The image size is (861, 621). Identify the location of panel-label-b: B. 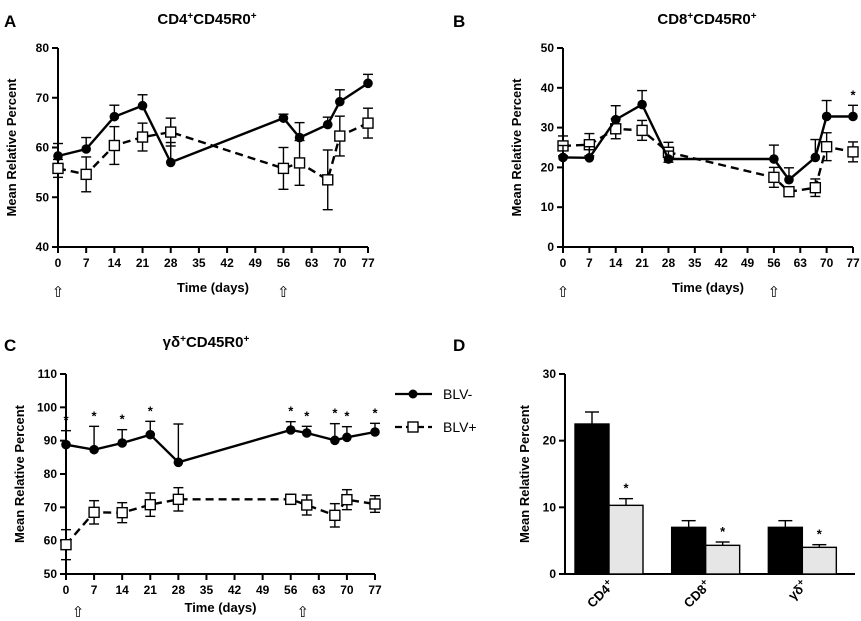
(459, 21).